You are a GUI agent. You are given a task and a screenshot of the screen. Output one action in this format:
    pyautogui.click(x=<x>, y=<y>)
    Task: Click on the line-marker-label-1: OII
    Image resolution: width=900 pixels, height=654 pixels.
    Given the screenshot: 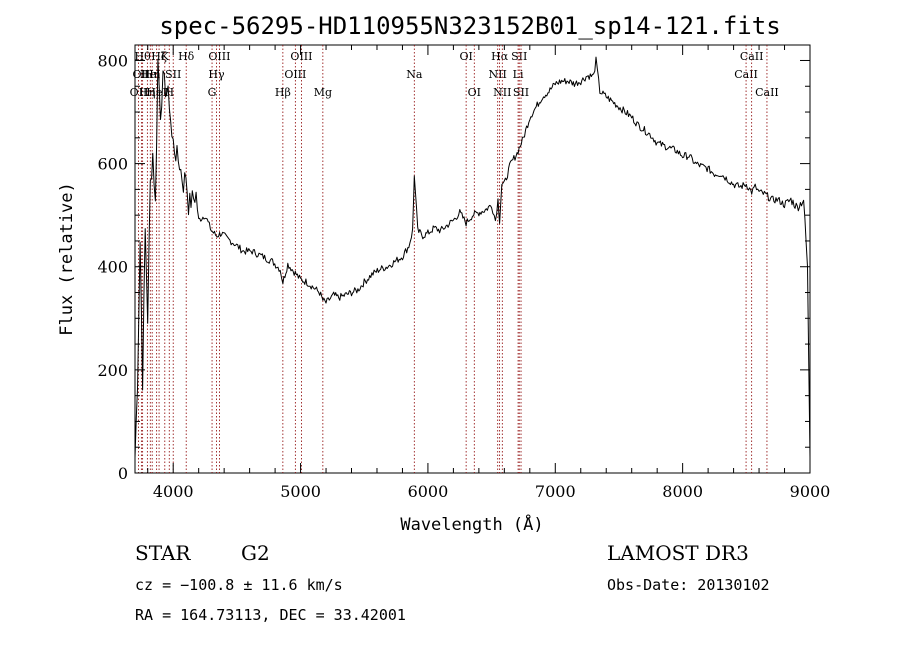 What is the action you would take?
    pyautogui.click(x=142, y=74)
    